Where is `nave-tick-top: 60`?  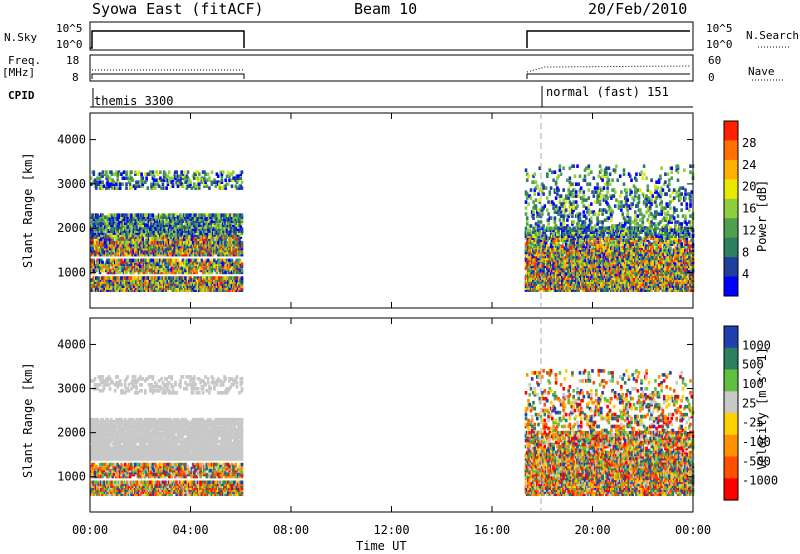
nave-tick-top: 60 is located at coordinates (715, 60).